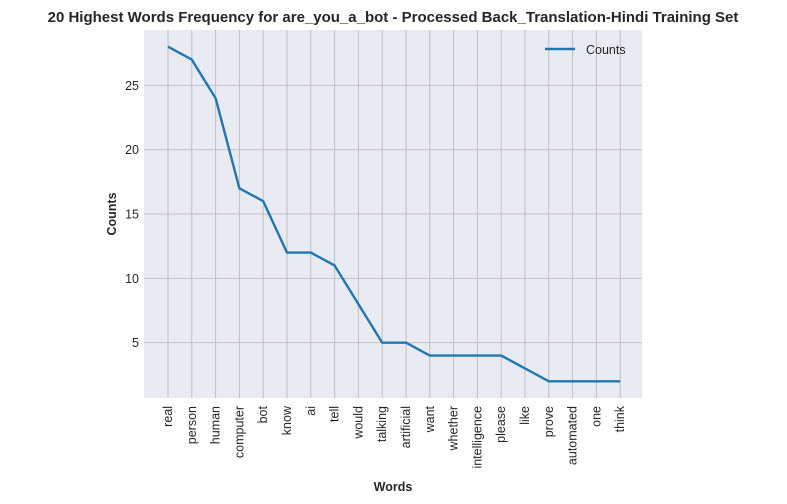 The image size is (787, 504). Describe the element at coordinates (596, 416) in the screenshot. I see `x-tick-label: one` at that location.